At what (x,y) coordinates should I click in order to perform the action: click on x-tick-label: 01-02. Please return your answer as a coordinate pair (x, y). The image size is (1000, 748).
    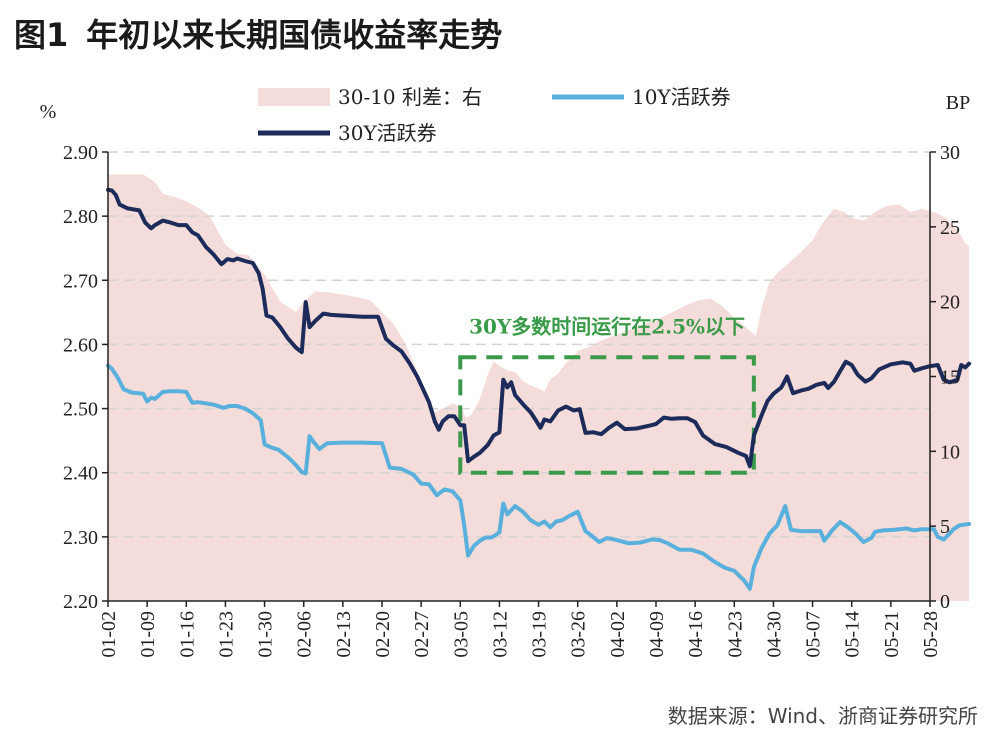
    Looking at the image, I should click on (109, 634).